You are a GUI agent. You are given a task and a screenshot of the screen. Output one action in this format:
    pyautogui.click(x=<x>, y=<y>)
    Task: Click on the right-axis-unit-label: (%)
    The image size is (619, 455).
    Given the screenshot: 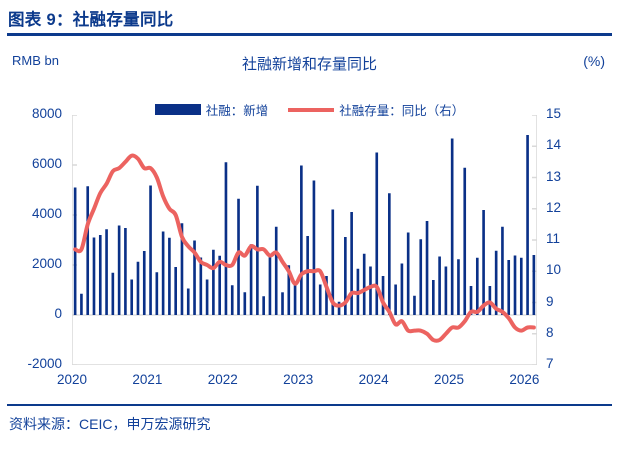 What is the action you would take?
    pyautogui.click(x=594, y=61)
    